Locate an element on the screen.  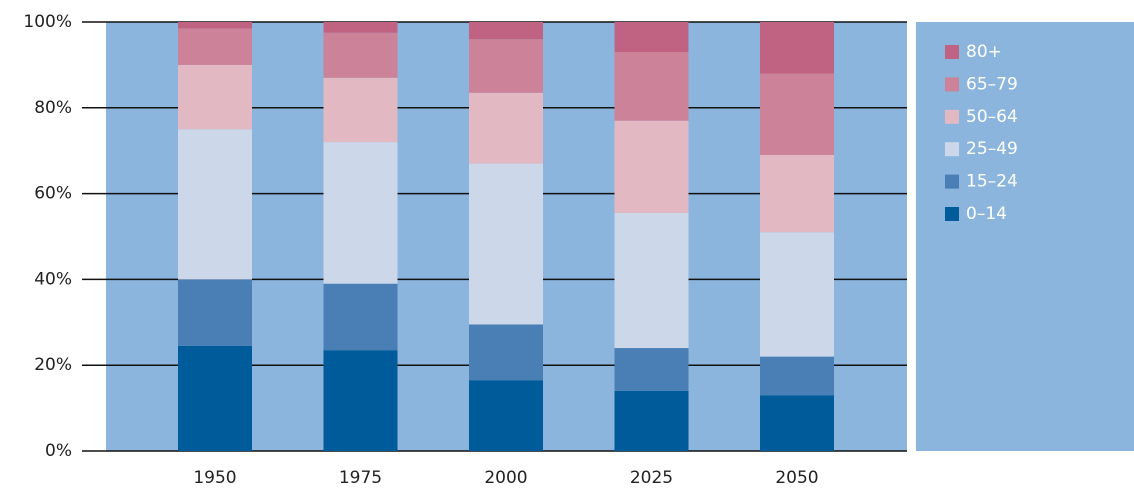
legend-label: 0–14 is located at coordinates (986, 214).